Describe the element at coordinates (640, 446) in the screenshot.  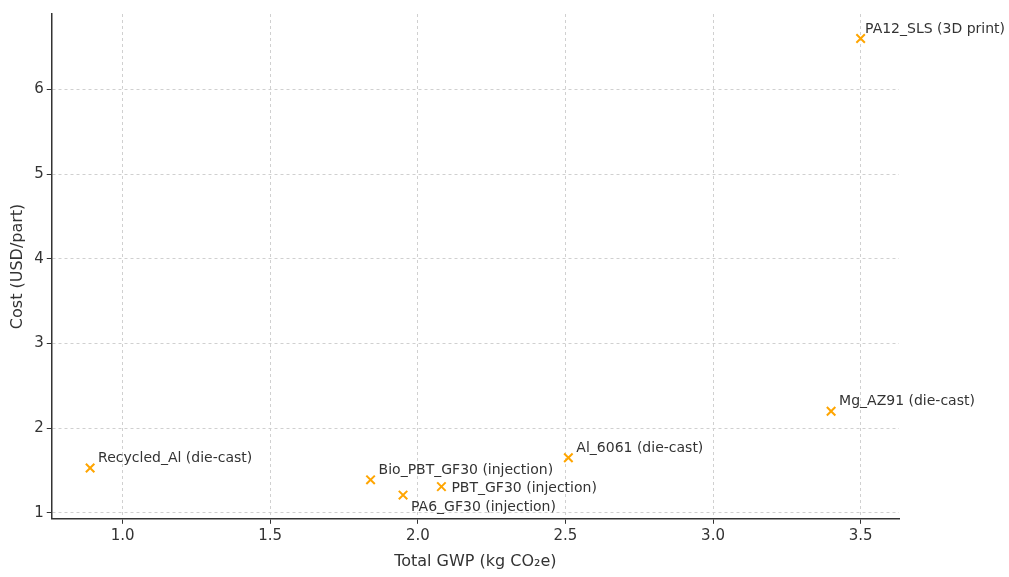
I see `annotation: Al_6061 (die-cast)` at that location.